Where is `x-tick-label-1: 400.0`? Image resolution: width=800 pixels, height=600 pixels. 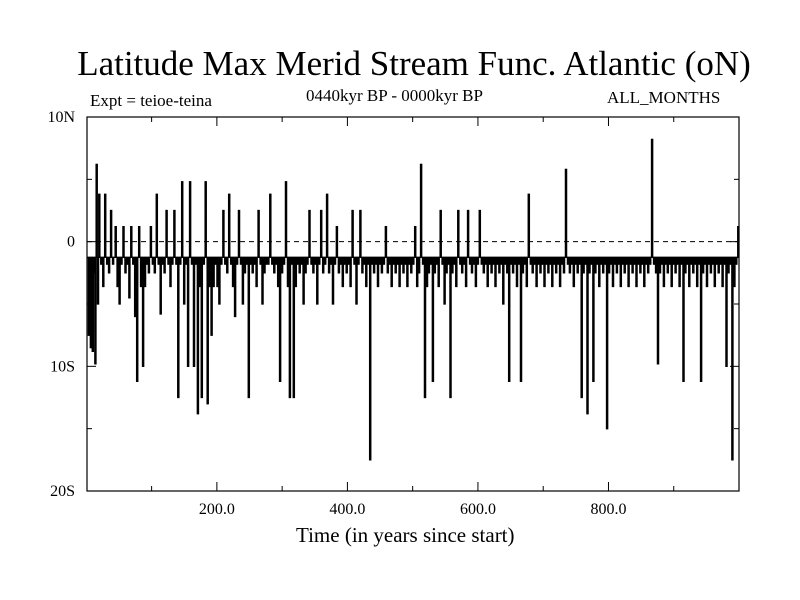 x-tick-label-1: 400.0 is located at coordinates (347, 509).